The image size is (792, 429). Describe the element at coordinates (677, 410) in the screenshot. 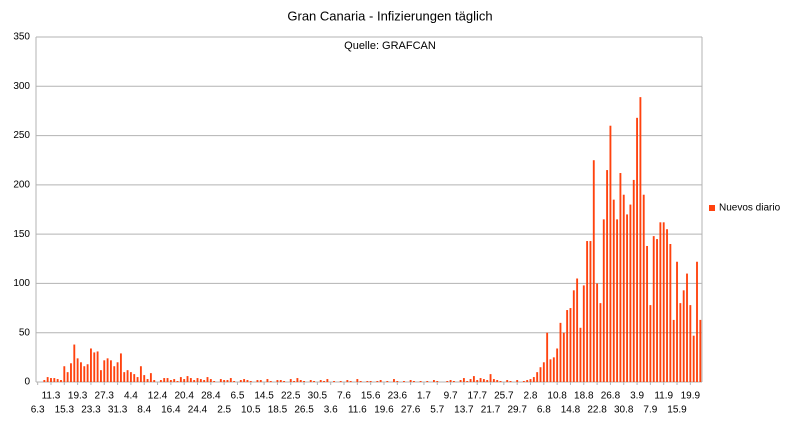

I see `x-tick-label: 15.9` at that location.